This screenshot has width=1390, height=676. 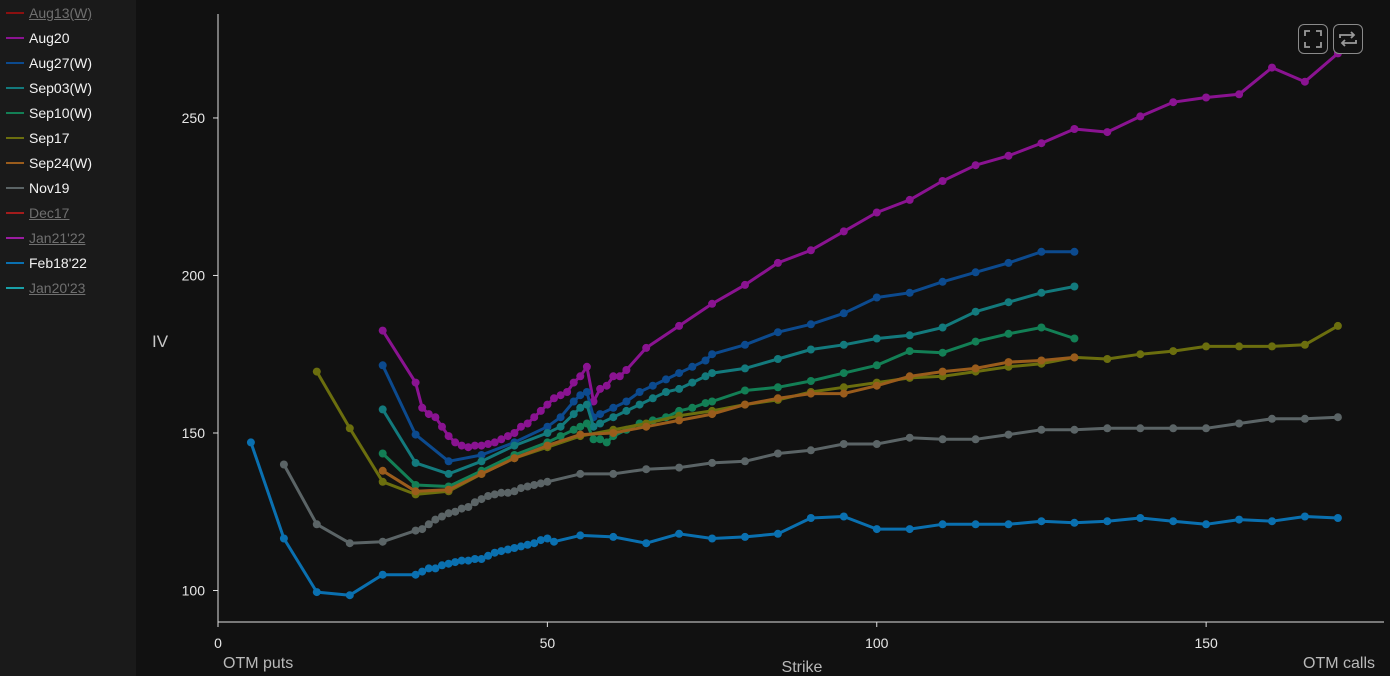 I want to click on legend-swatch, so click(x=15, y=238).